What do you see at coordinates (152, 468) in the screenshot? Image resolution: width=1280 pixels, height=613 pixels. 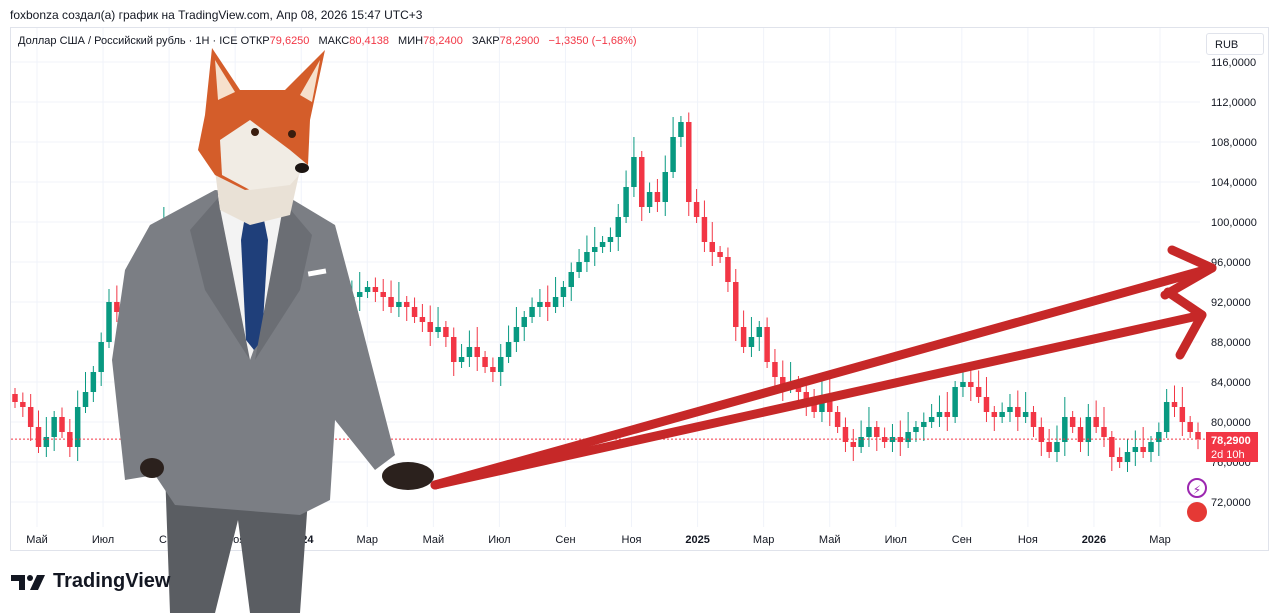 I see `fox-paw-left` at bounding box center [152, 468].